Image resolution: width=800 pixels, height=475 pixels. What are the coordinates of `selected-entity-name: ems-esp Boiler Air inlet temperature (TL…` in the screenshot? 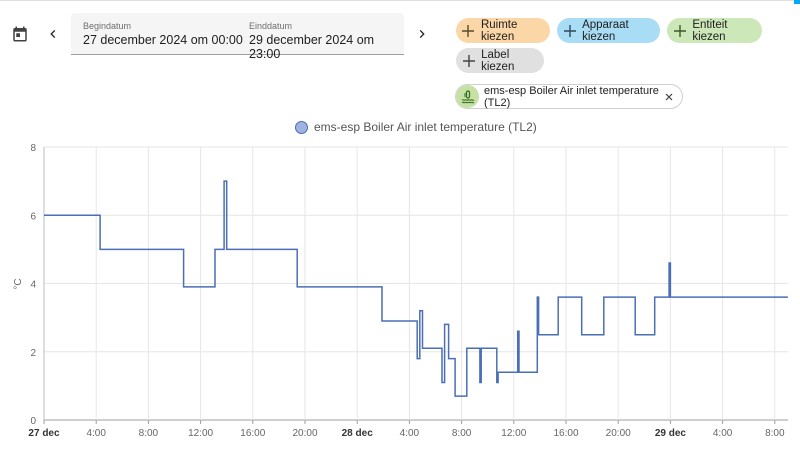 It's located at (571, 96).